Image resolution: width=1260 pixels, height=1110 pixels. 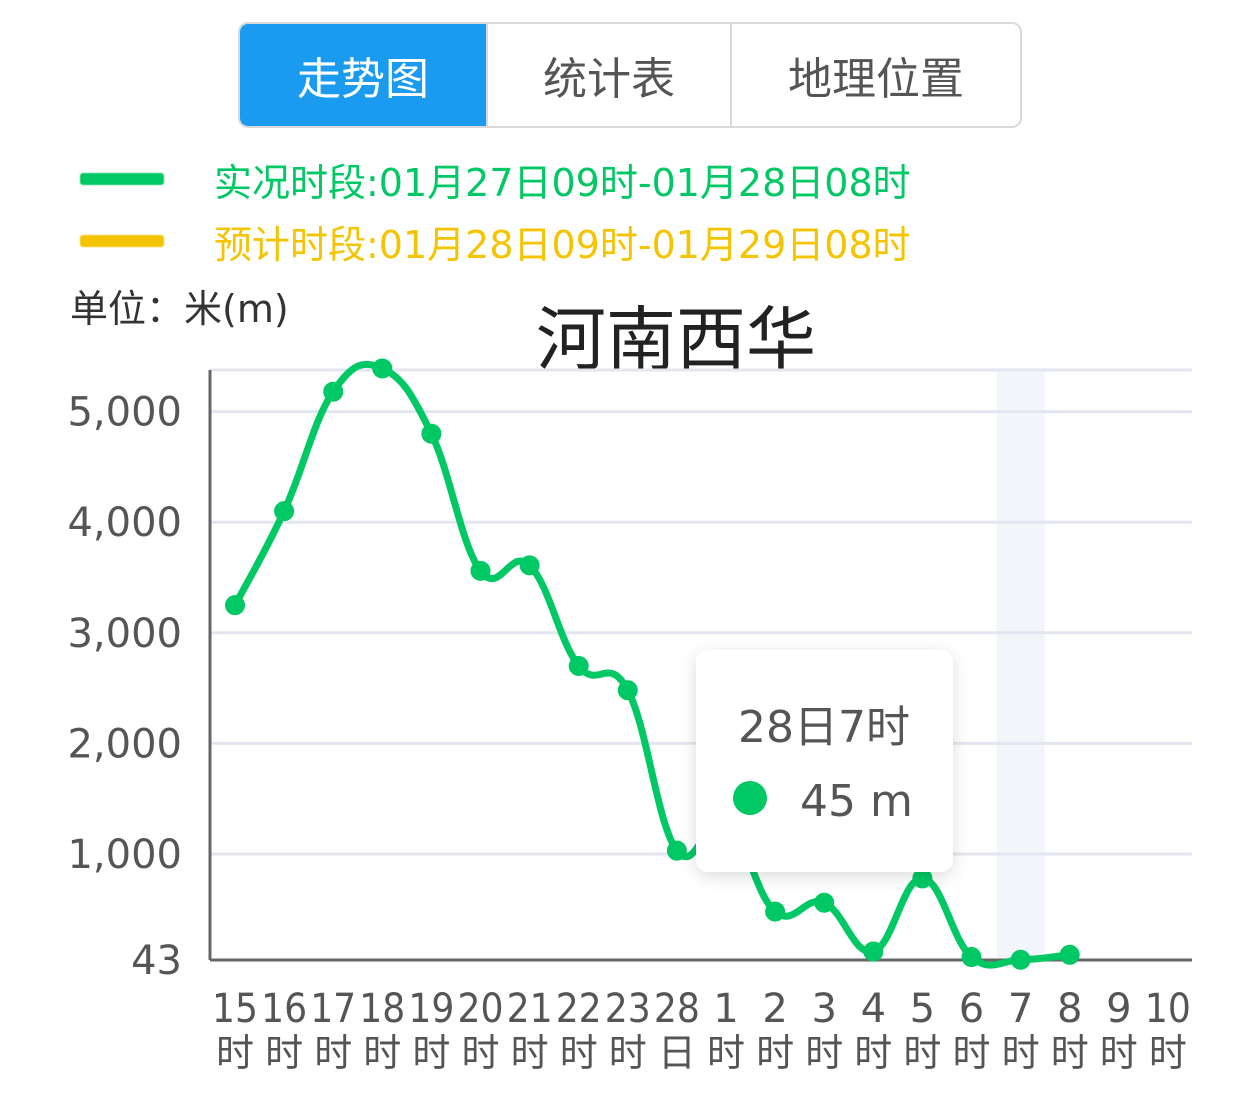 I want to click on legend-swatch-observed, so click(x=122, y=179).